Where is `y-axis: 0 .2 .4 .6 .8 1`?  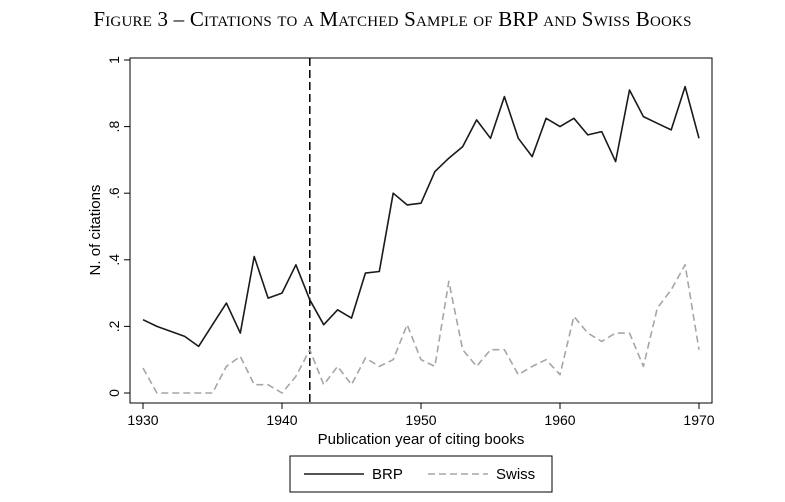
y-axis: 0 .2 .4 .6 .8 1 is located at coordinates (118, 226).